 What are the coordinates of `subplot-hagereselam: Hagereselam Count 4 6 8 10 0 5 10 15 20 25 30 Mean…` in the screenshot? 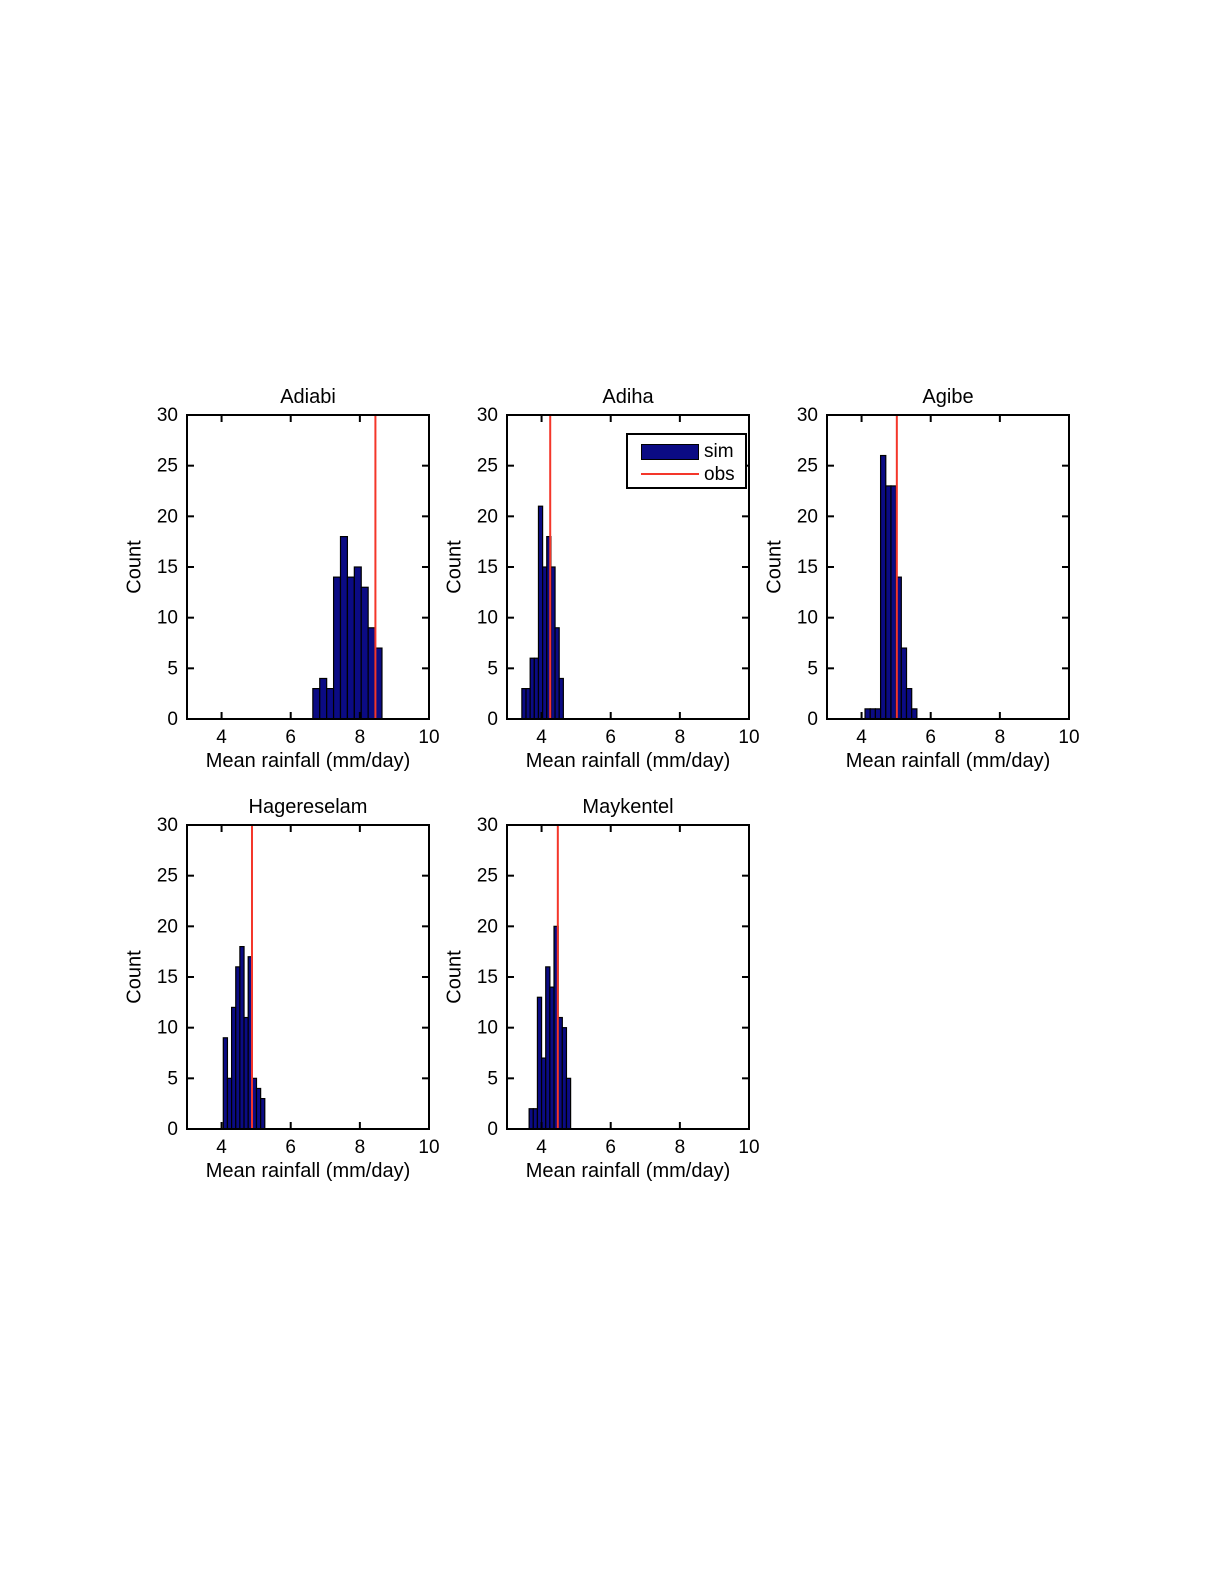 It's located at (282, 989).